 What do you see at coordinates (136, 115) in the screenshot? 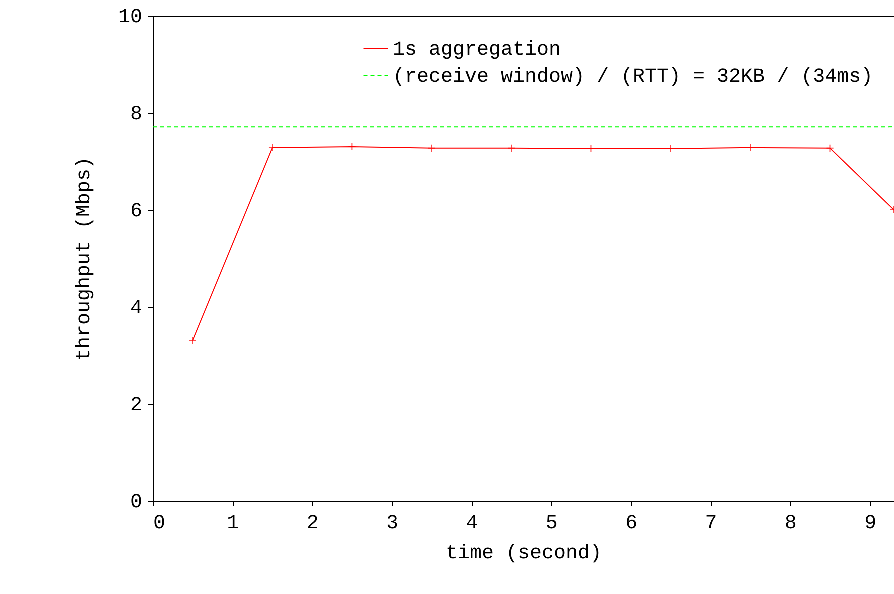
I see `y-tick-label: 8` at bounding box center [136, 115].